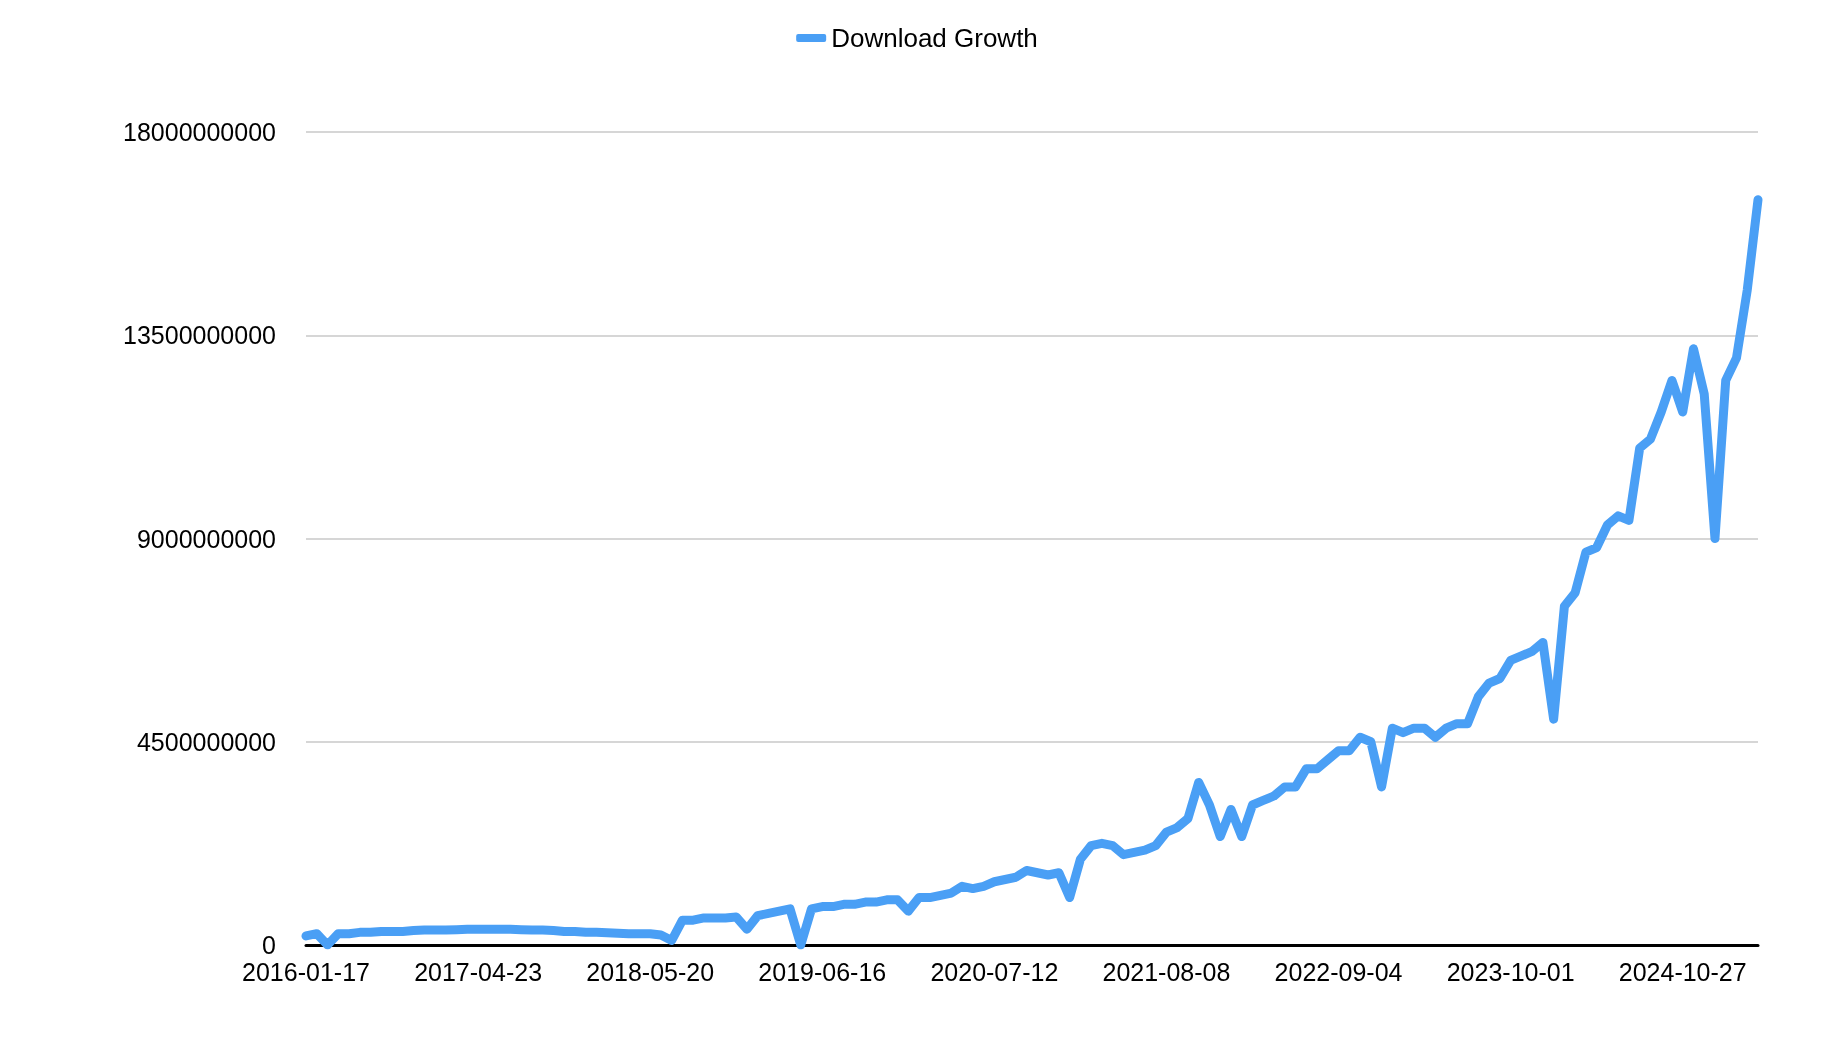 The image size is (1834, 1047). Describe the element at coordinates (199, 132) in the screenshot. I see `y-tick-label: 18000000000` at that location.